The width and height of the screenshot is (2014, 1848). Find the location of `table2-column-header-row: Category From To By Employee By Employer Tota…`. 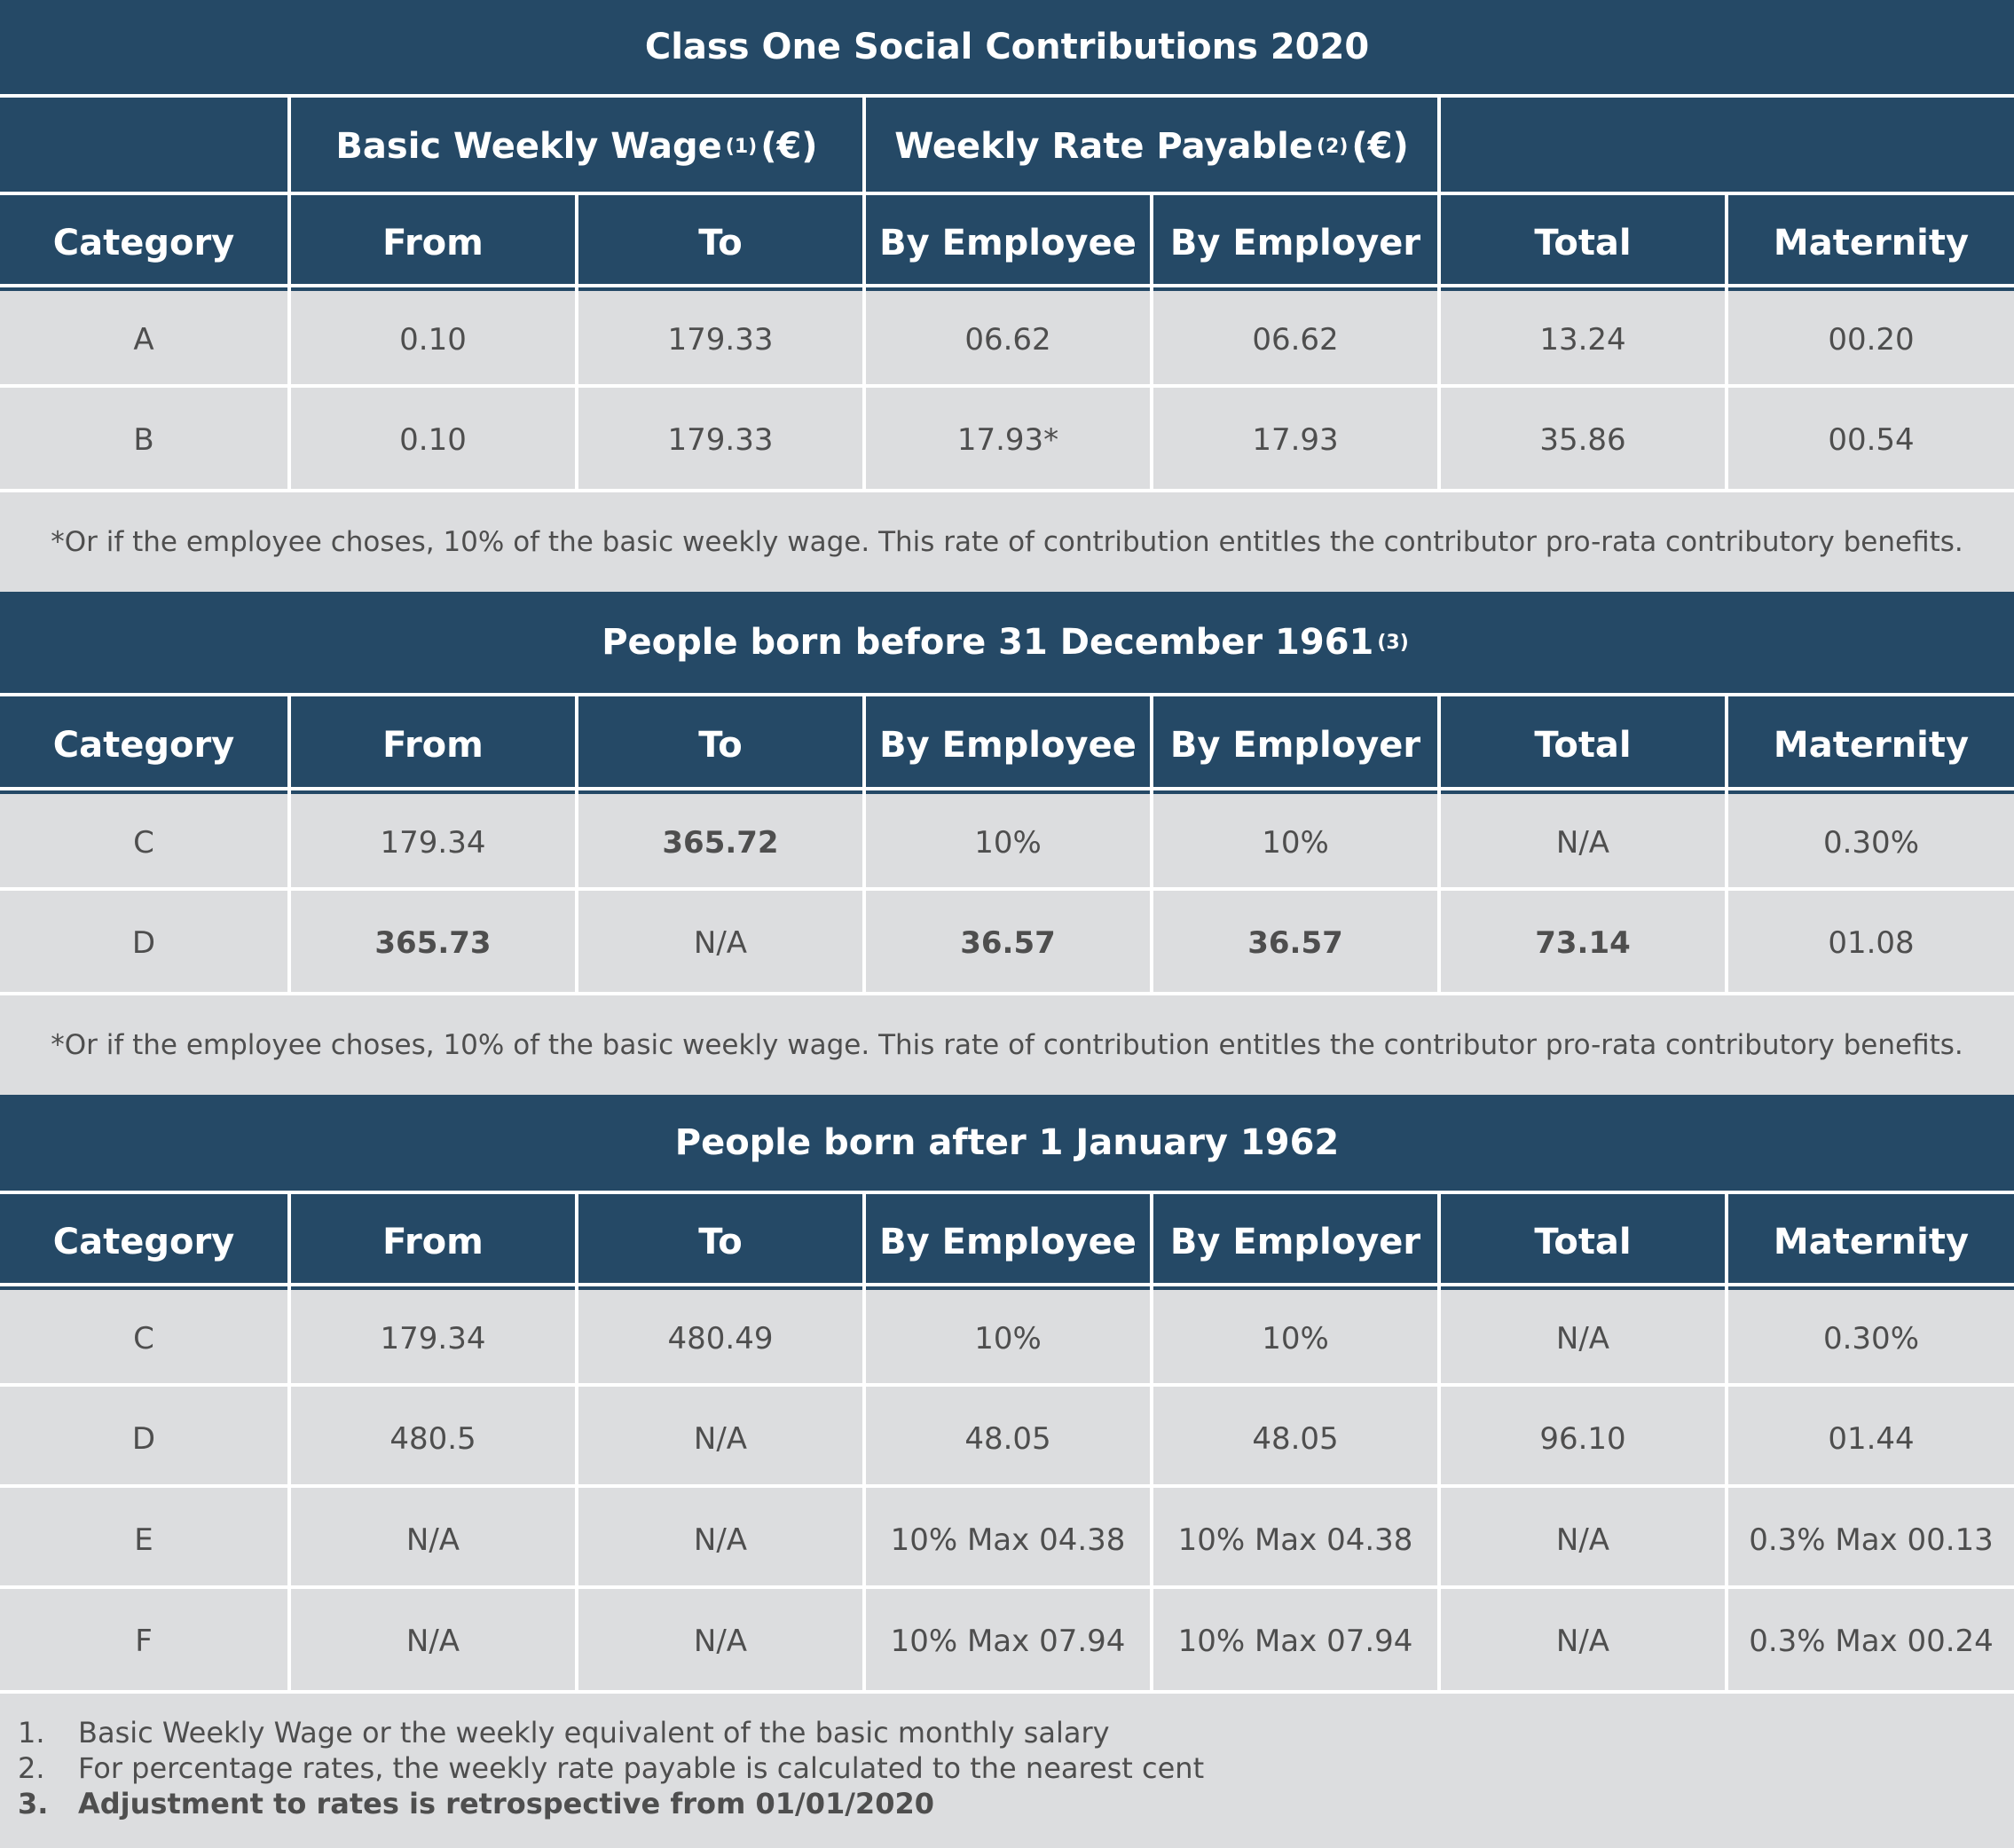

table2-column-header-row: Category From To By Employee By Employer Tota… is located at coordinates (1007, 743).